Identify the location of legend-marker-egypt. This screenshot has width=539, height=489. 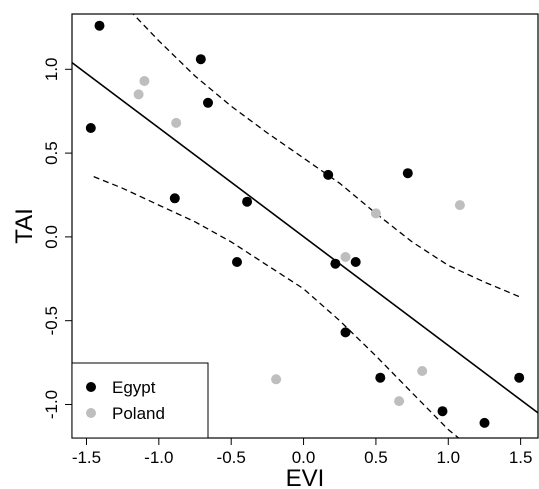
(91, 387).